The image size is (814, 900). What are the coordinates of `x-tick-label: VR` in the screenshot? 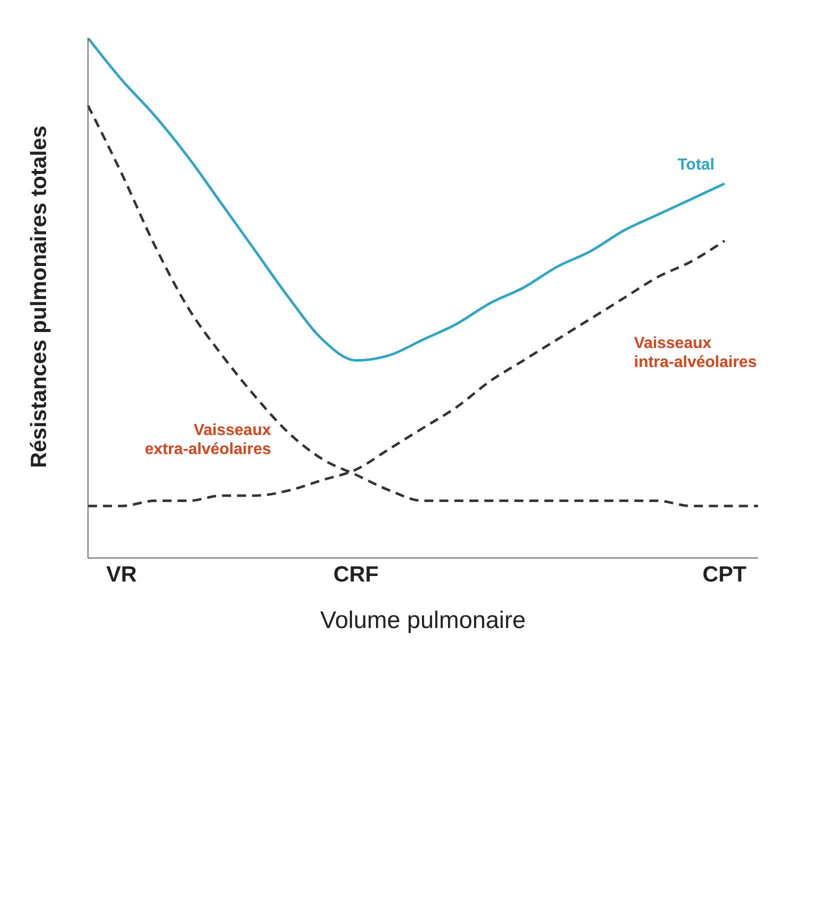 It's located at (121, 574).